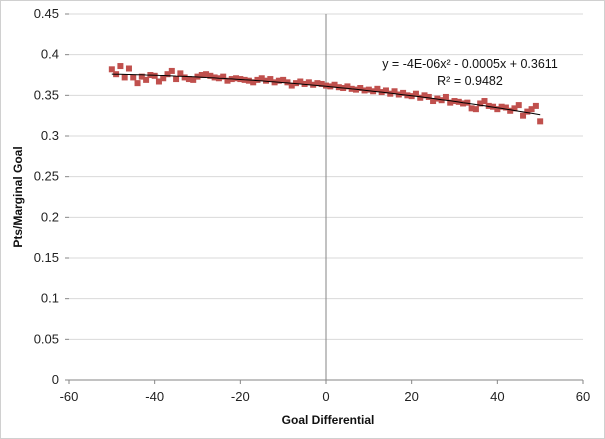 Image resolution: width=605 pixels, height=439 pixels. Describe the element at coordinates (50, 216) in the screenshot. I see `y-tick-label: 0.2` at that location.